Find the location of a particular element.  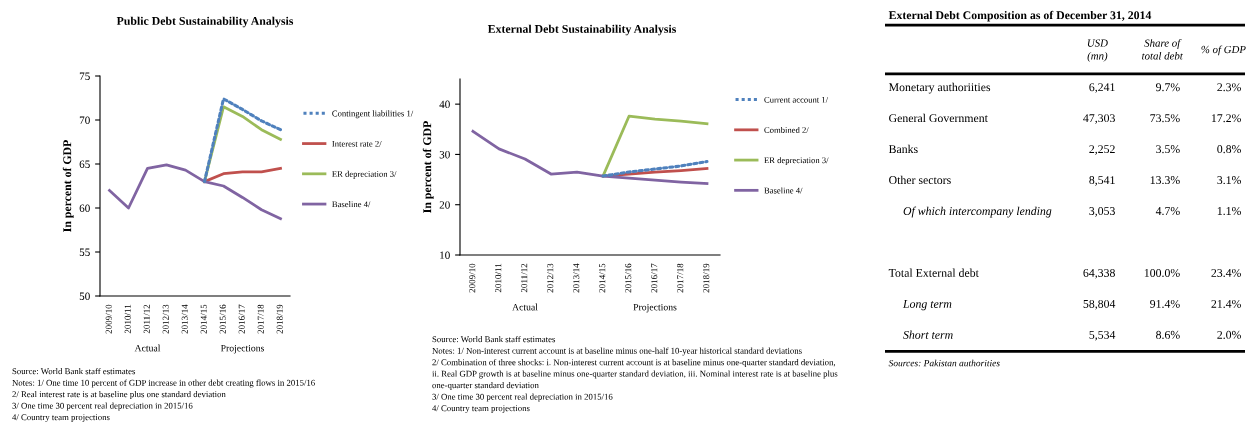

text: 8.6% is located at coordinates (1168, 334).